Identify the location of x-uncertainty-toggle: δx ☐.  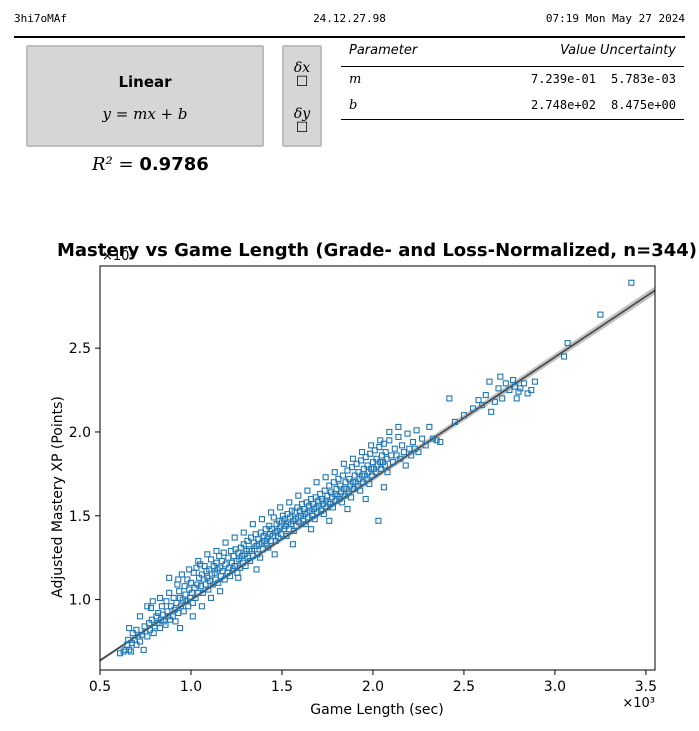
(302, 75).